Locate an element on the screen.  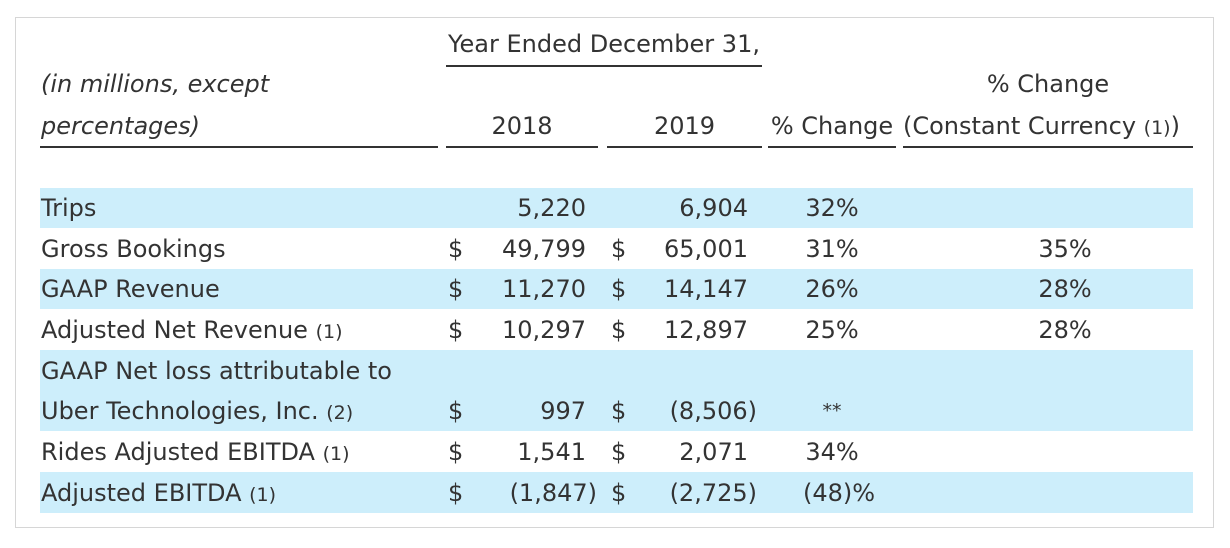
row-band-net-loss is located at coordinates (616, 390).